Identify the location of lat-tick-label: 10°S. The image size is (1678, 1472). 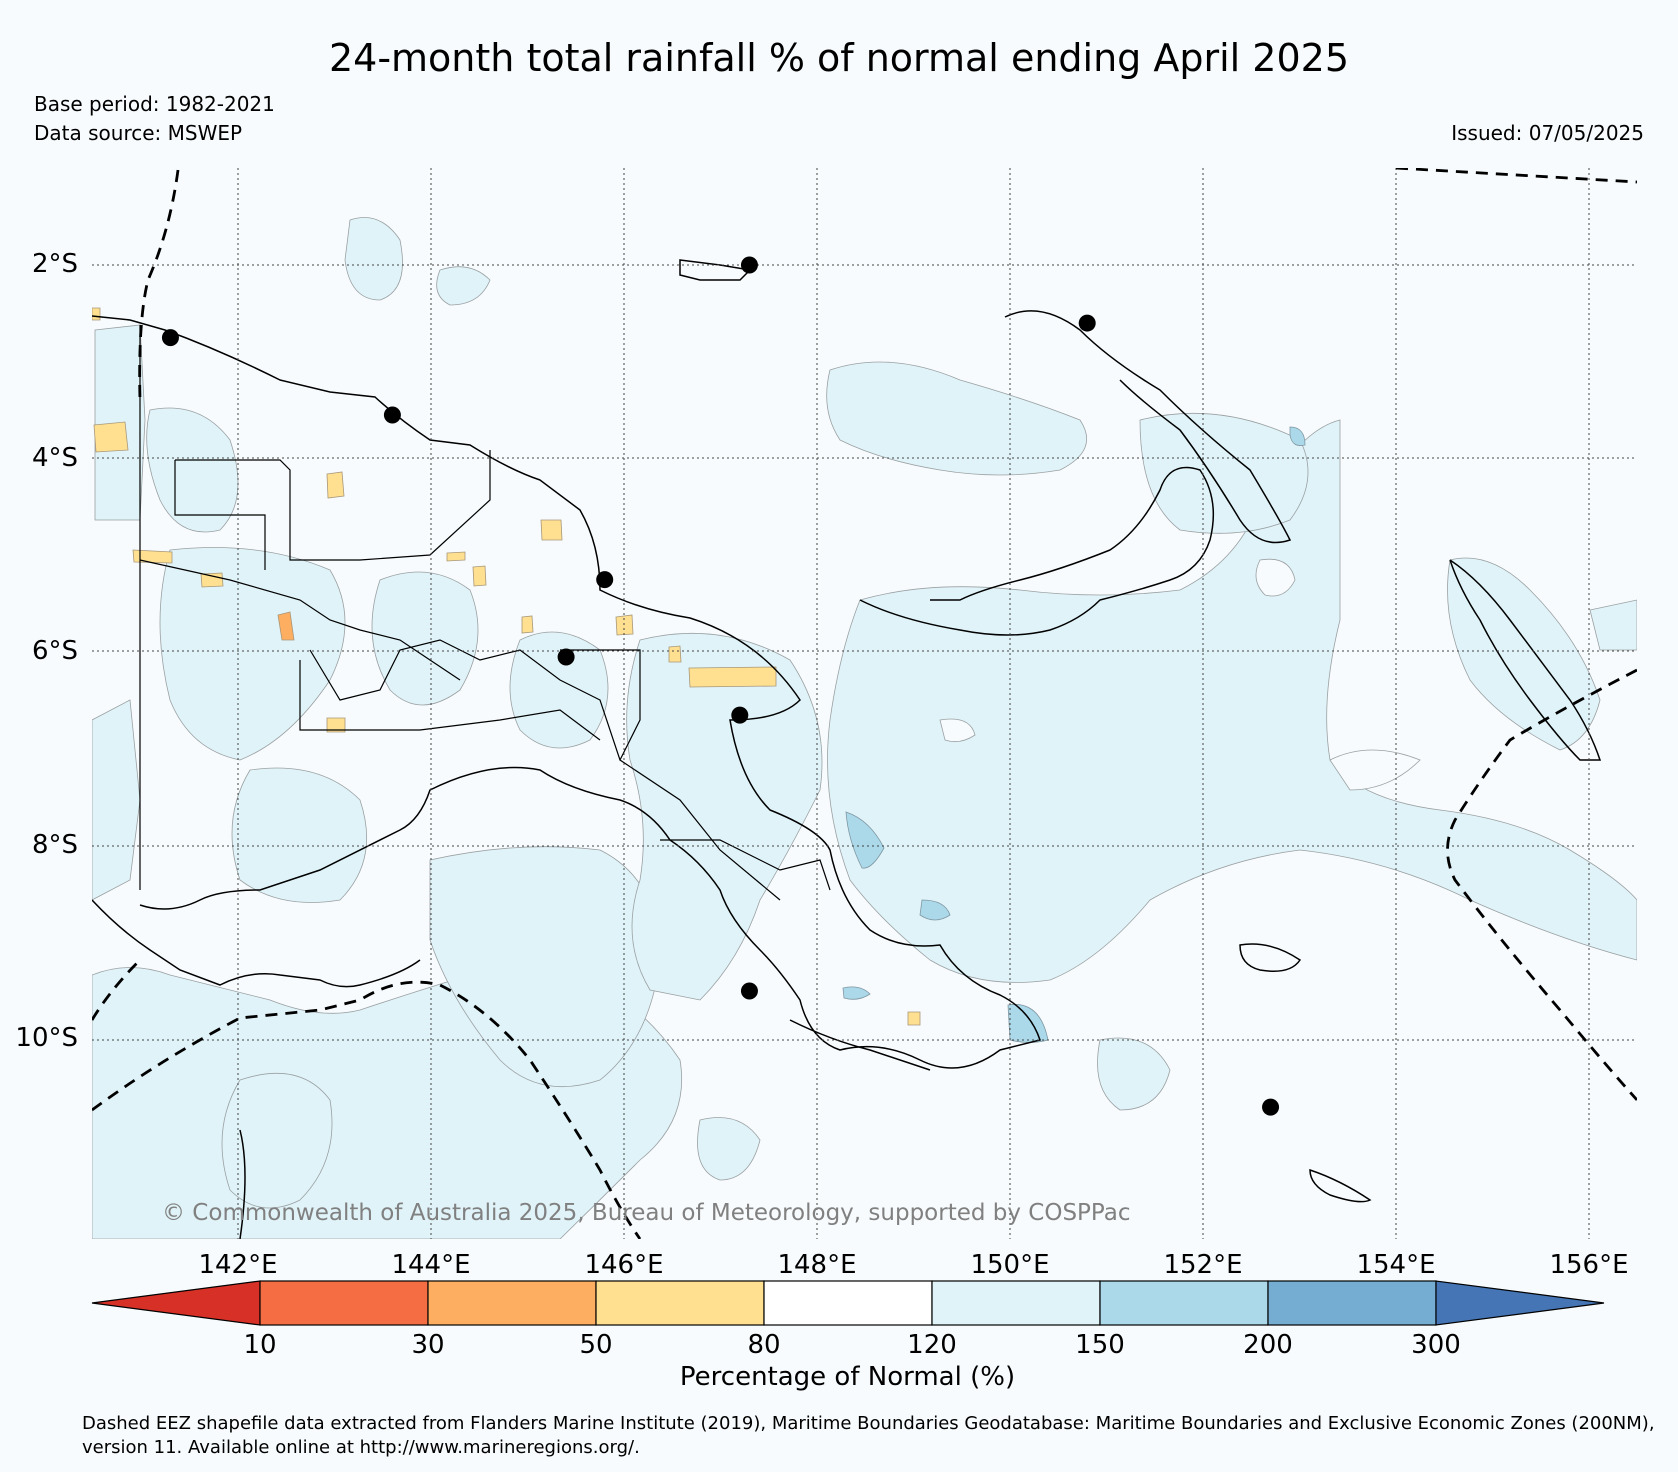
(46, 1038).